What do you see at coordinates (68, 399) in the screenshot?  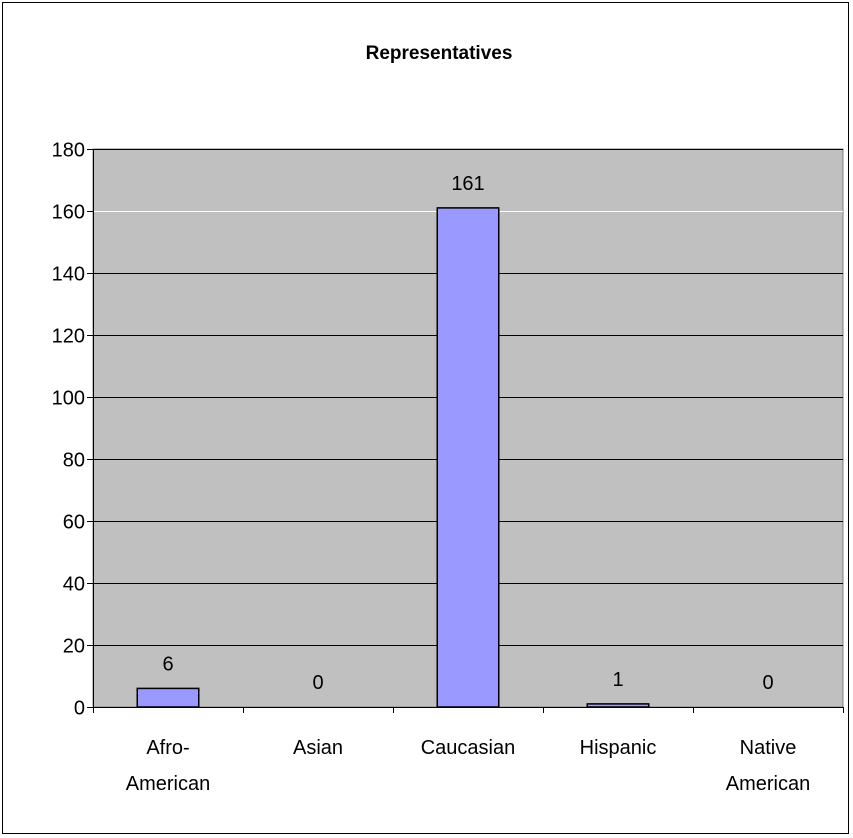 I see `y-tick-label: 100` at bounding box center [68, 399].